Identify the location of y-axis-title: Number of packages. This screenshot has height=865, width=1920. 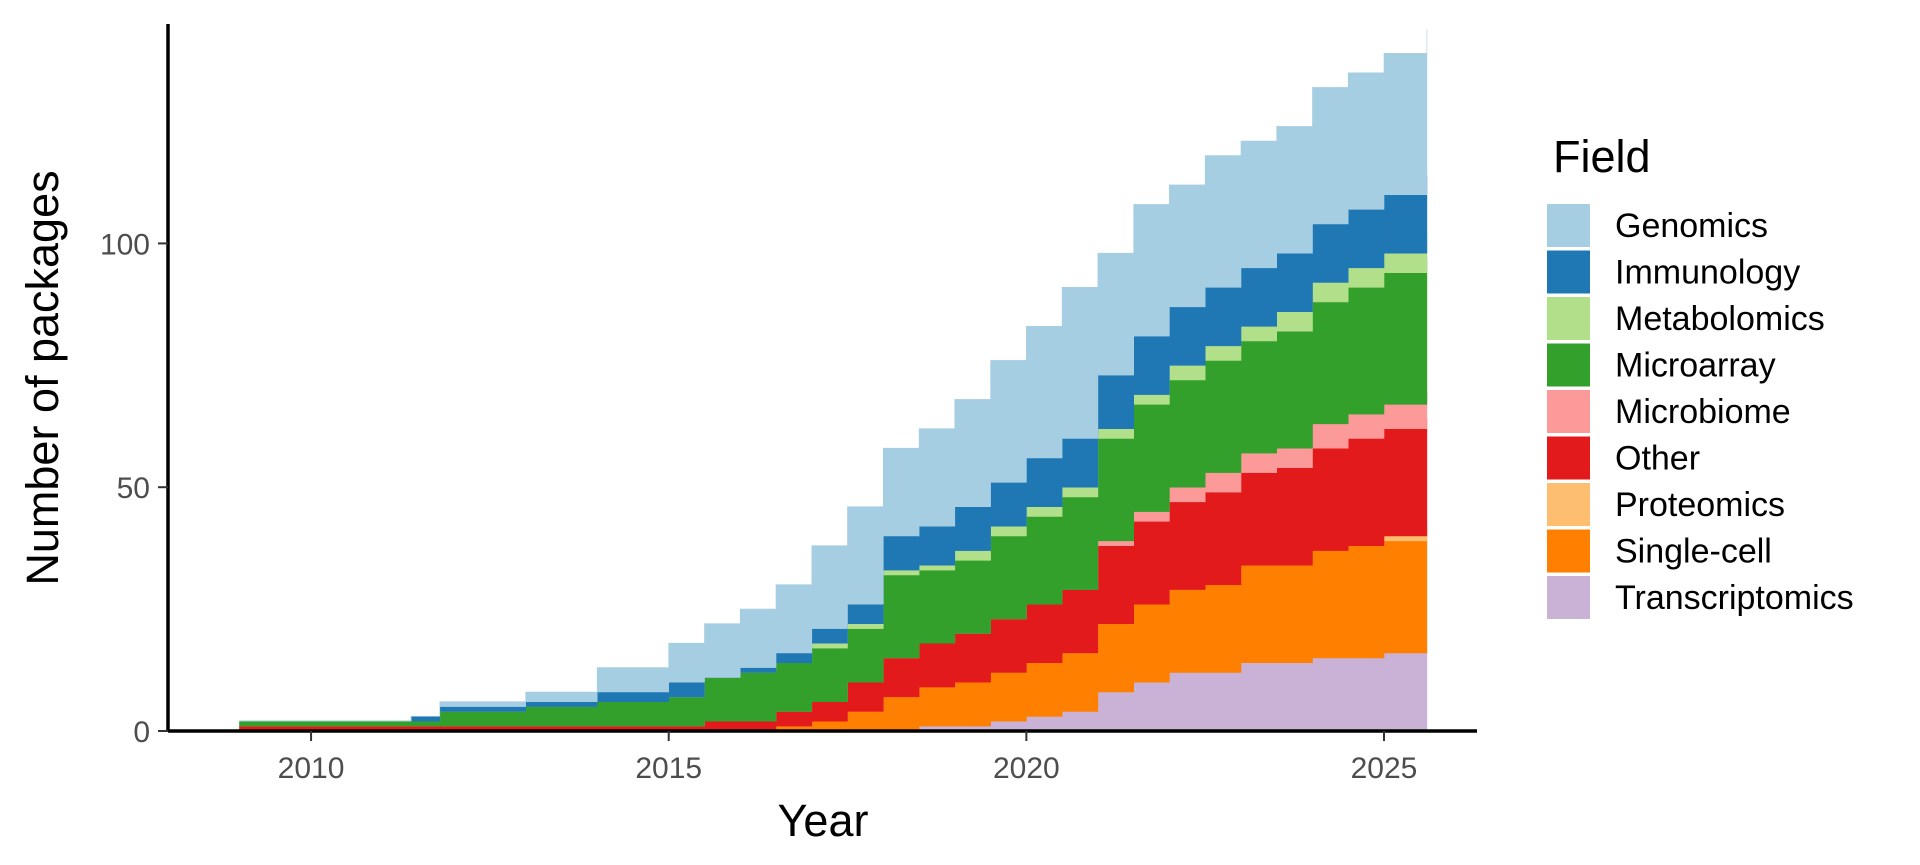
(42, 377).